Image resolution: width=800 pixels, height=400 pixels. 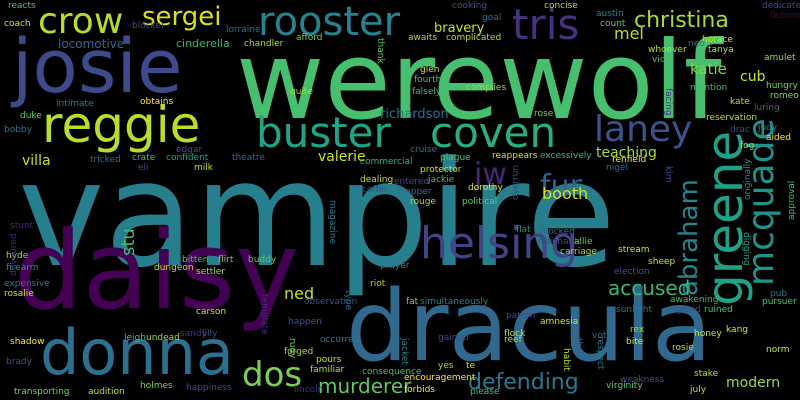 I want to click on word-intimate: intimate, so click(x=75, y=104).